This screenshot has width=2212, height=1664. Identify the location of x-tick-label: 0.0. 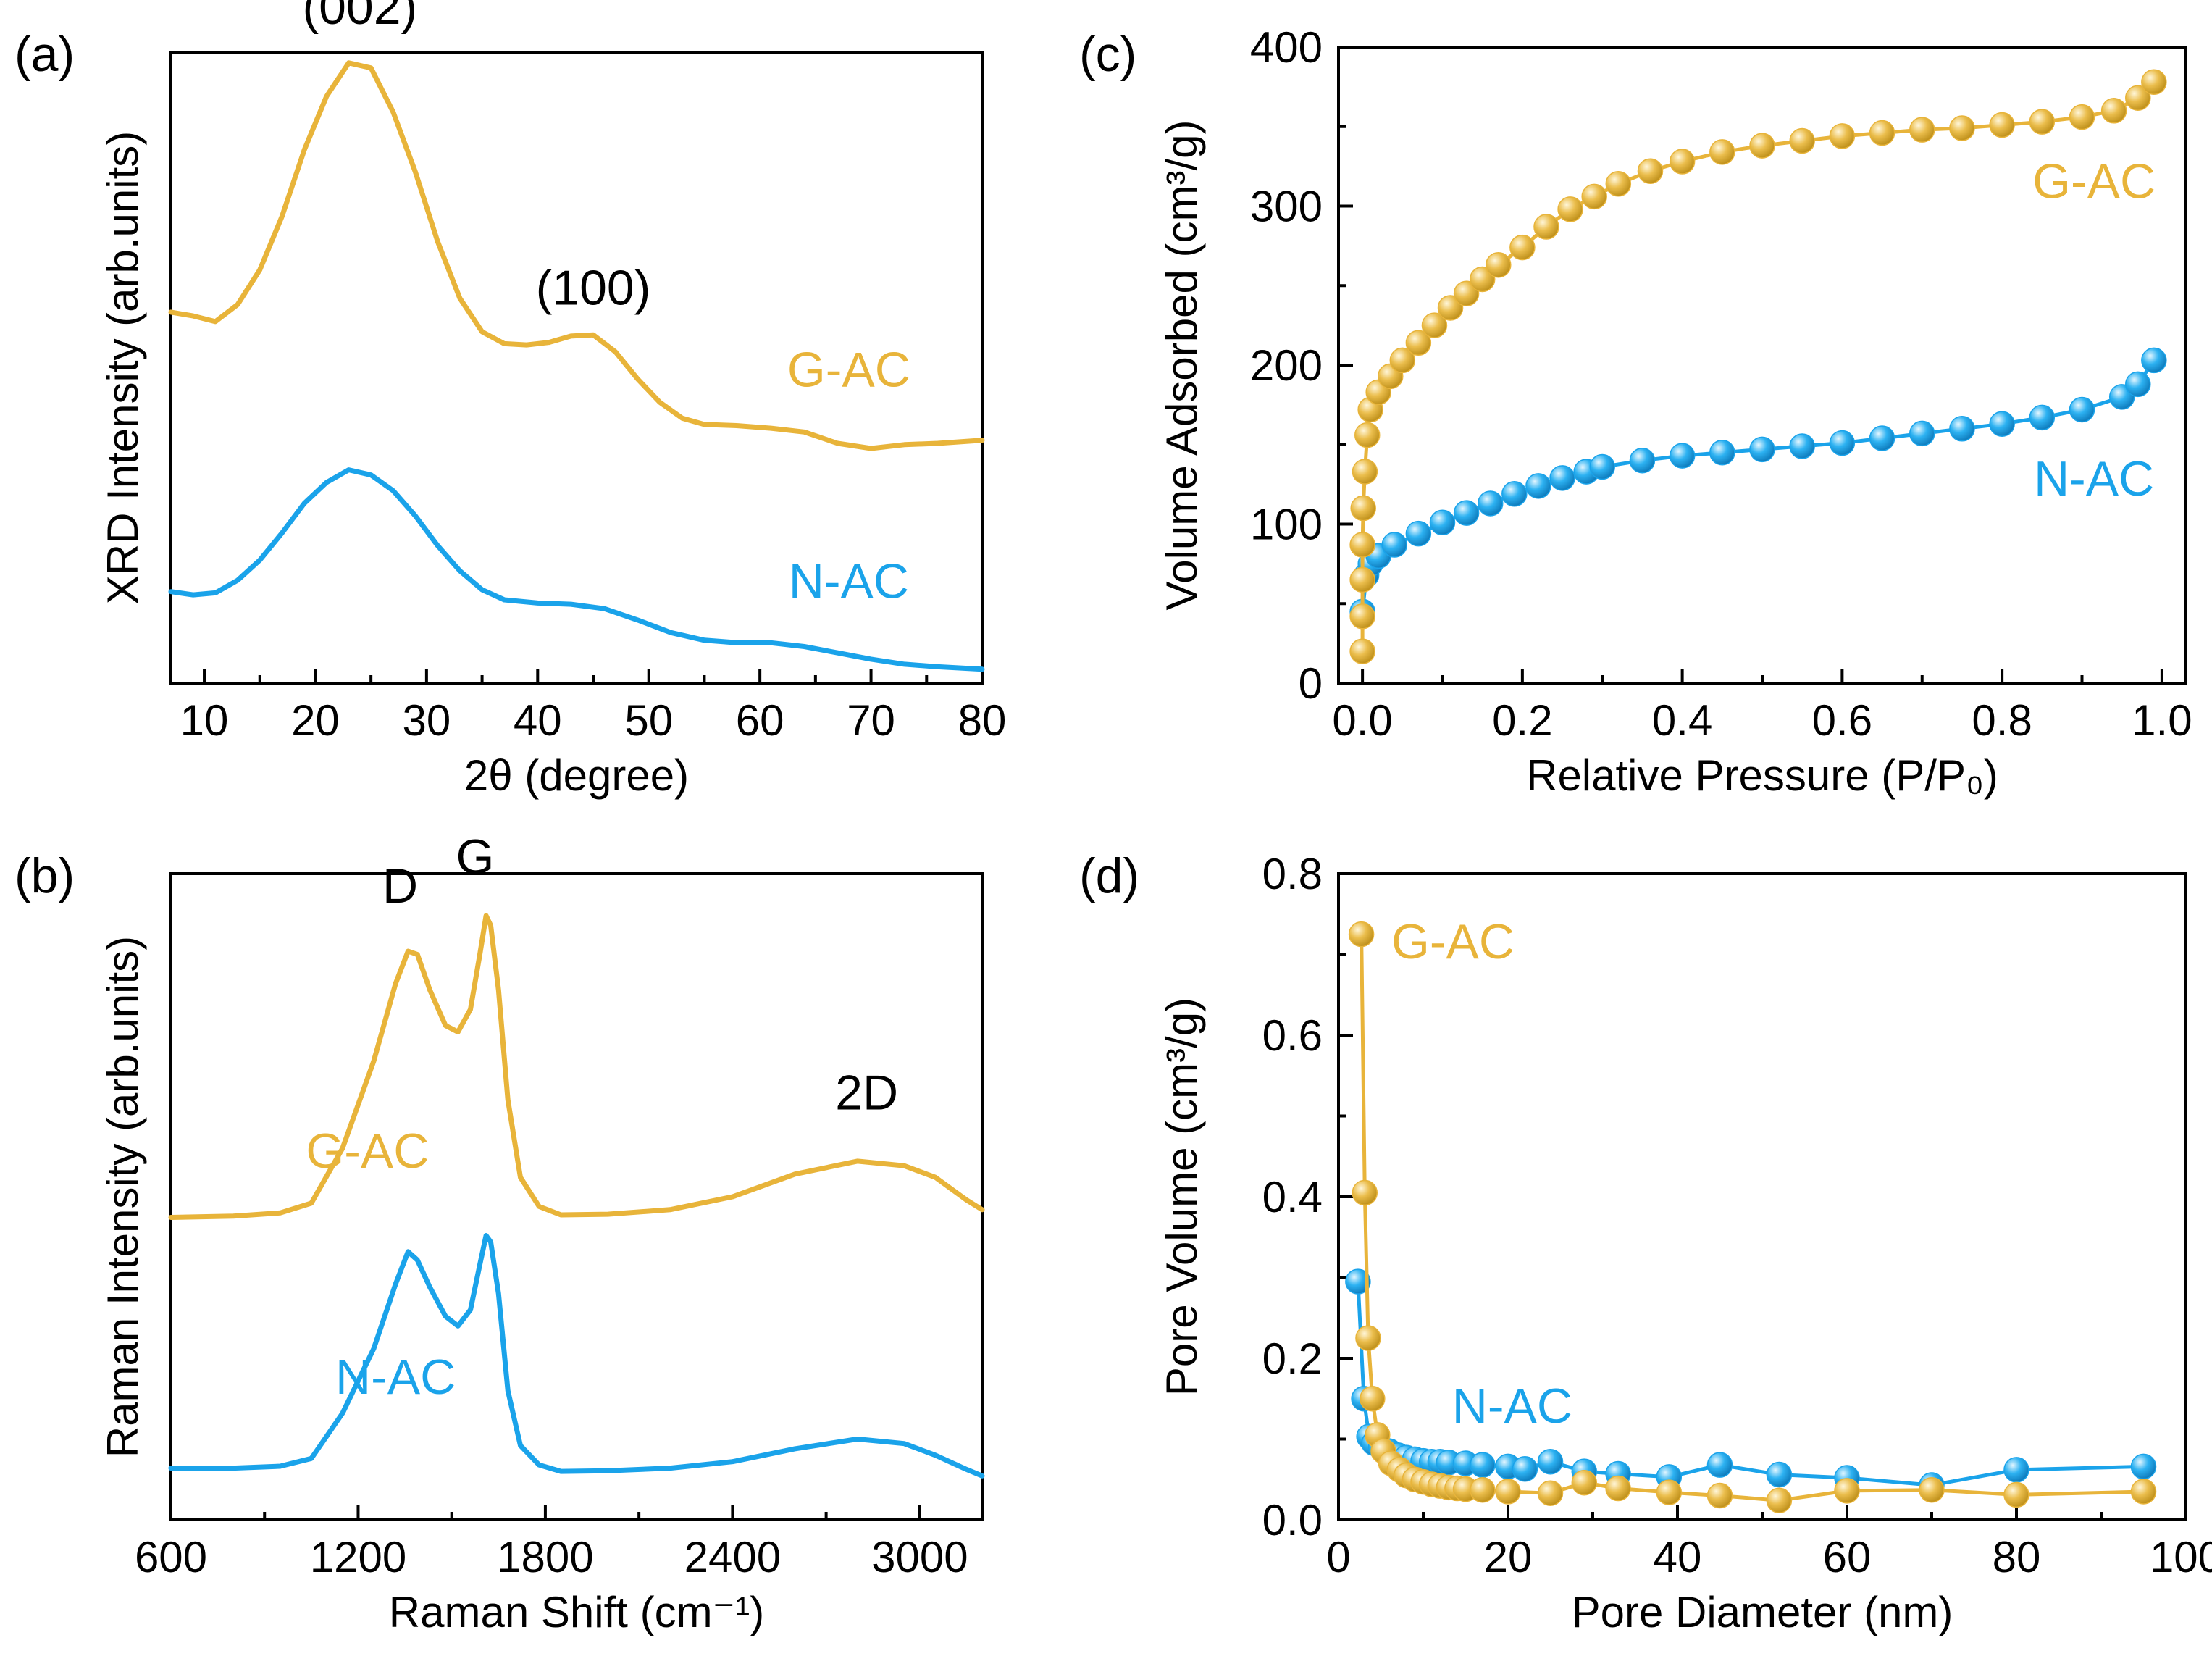
(1362, 720).